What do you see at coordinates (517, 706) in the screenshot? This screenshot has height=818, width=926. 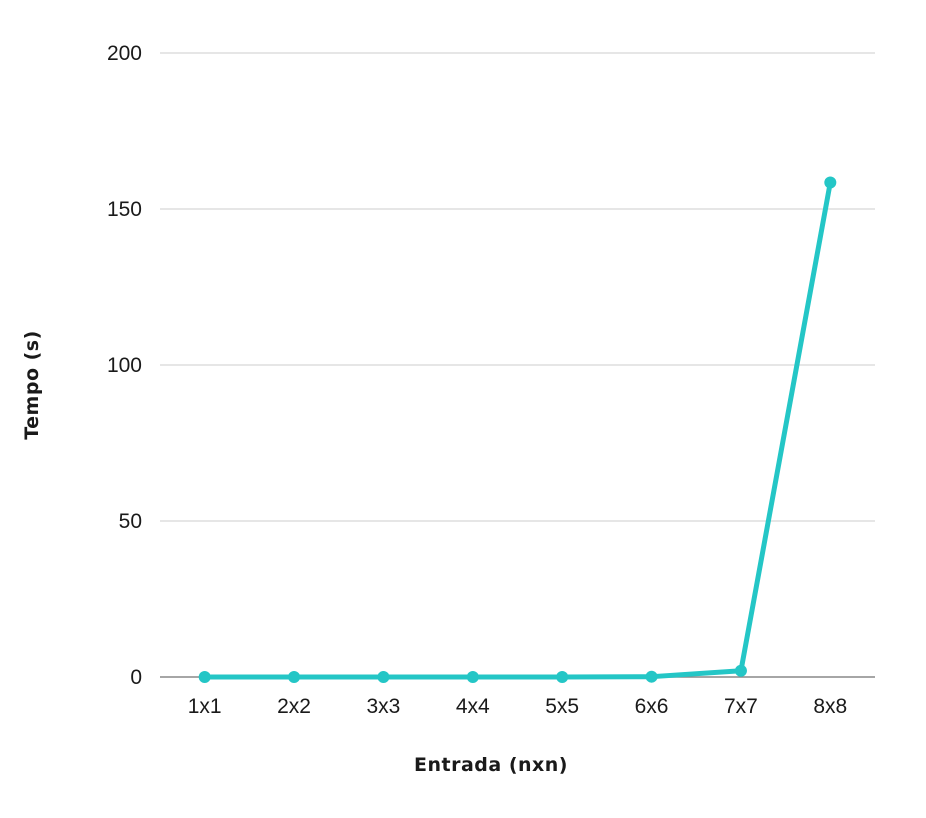 I see `x-axis-ticks: 1x1 2x2 3x3 4x4 5x5 6x6 7x7 8x8` at bounding box center [517, 706].